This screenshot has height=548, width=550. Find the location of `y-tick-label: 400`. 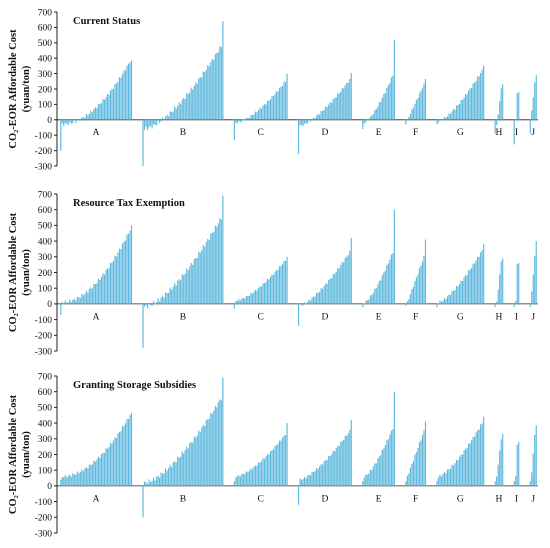

y-tick-label: 400 is located at coordinates (45, 60).